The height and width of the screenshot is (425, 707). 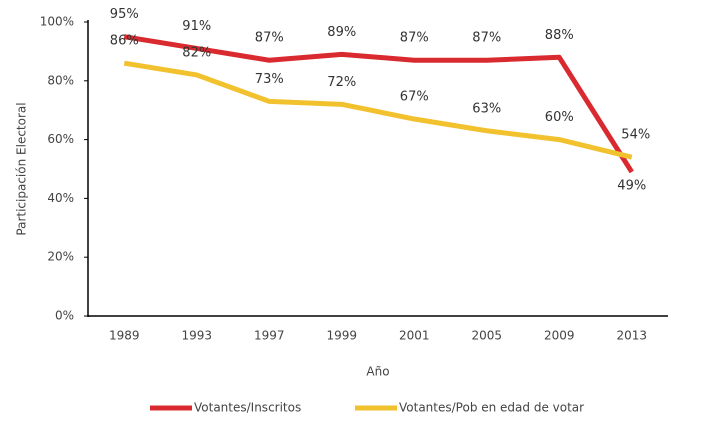 What do you see at coordinates (64, 316) in the screenshot?
I see `y-tick-label: 0%` at bounding box center [64, 316].